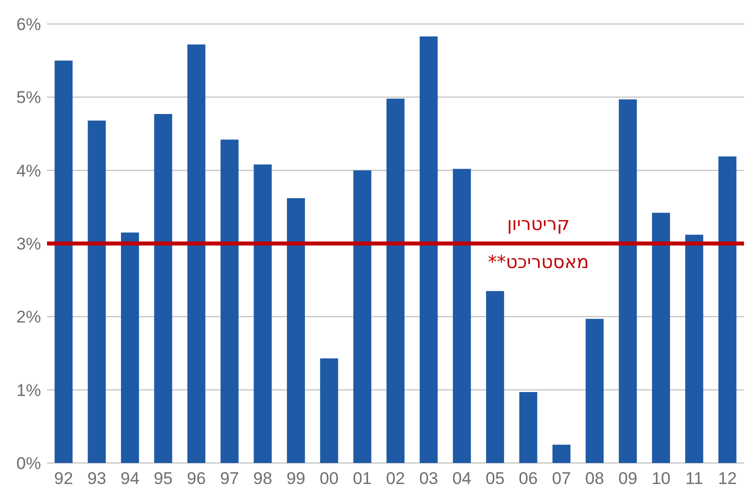 This screenshot has height=488, width=746. What do you see at coordinates (28, 390) in the screenshot?
I see `y-tick-label: 1%` at bounding box center [28, 390].